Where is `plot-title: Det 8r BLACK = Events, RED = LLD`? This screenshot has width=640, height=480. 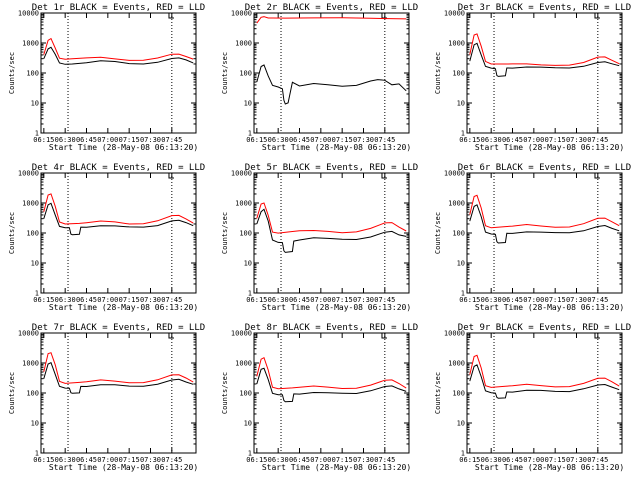 plot-title: Det 8r BLACK = Events, RED = LLD is located at coordinates (331, 328).